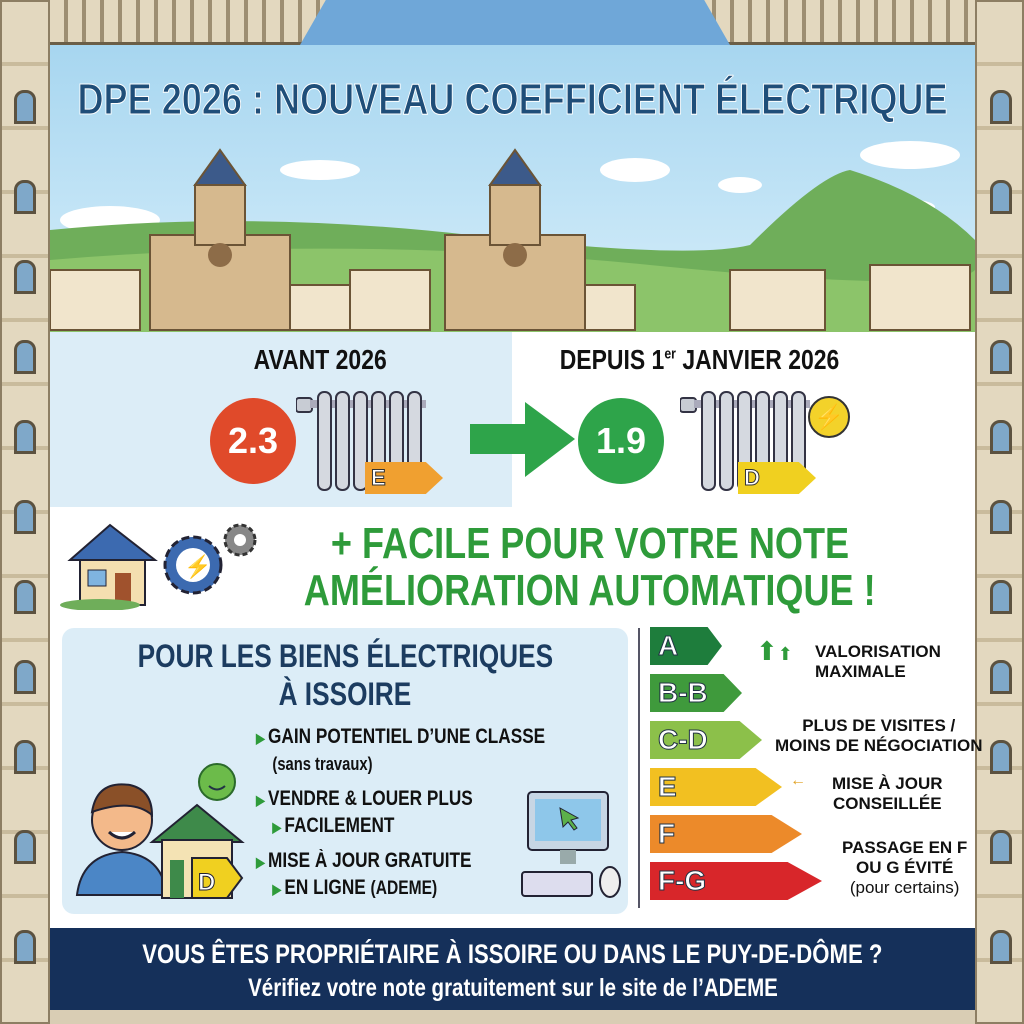  Describe the element at coordinates (590, 590) in the screenshot. I see `headline-line-2: AMÉLIORATION AUTOMATIQUE !` at that location.